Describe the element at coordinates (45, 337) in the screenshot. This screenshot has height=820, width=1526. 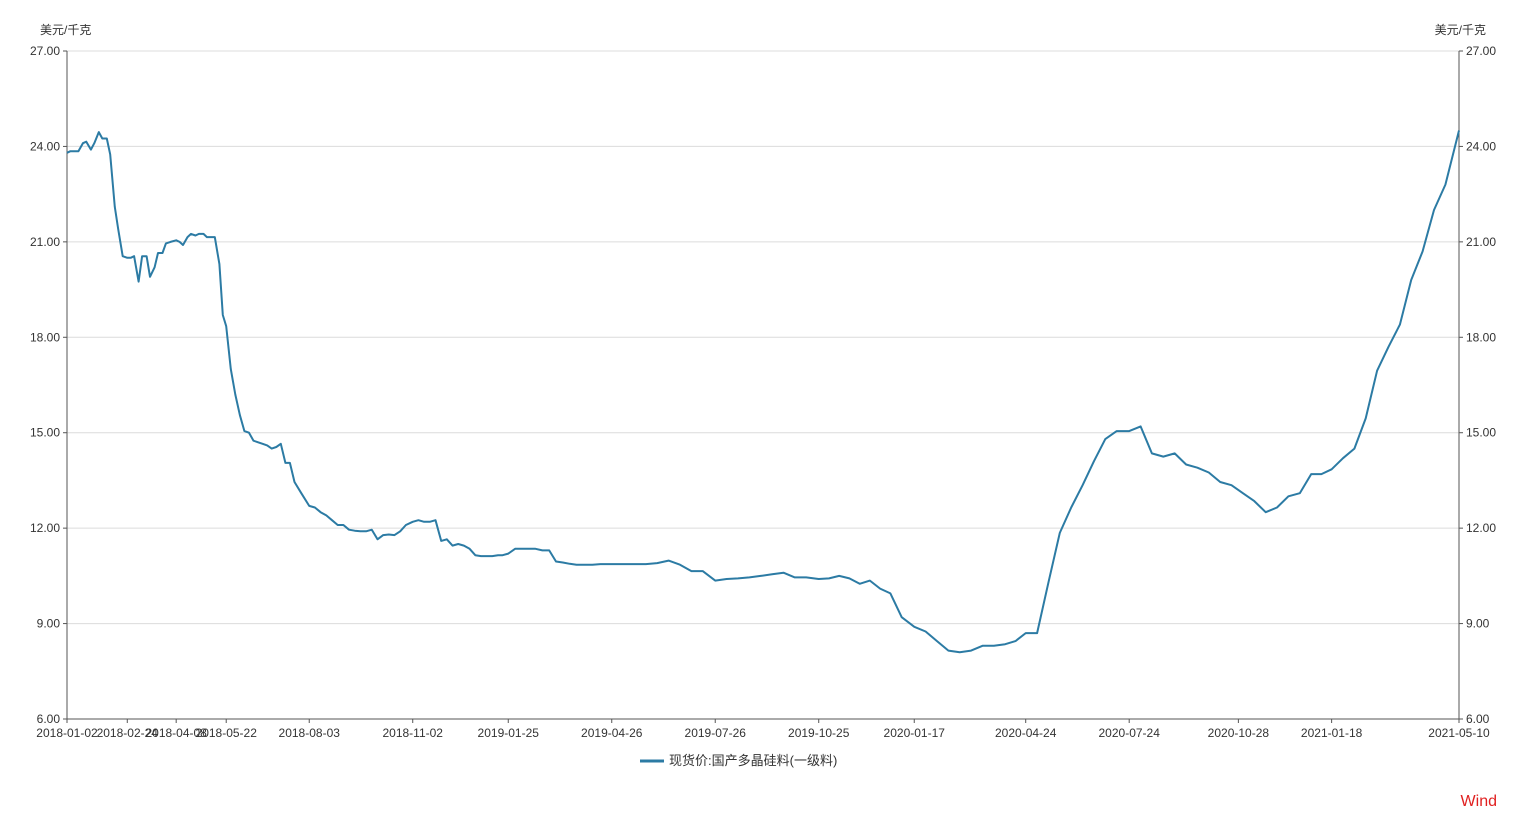
I see `y-tick-label-left: 18.00` at that location.